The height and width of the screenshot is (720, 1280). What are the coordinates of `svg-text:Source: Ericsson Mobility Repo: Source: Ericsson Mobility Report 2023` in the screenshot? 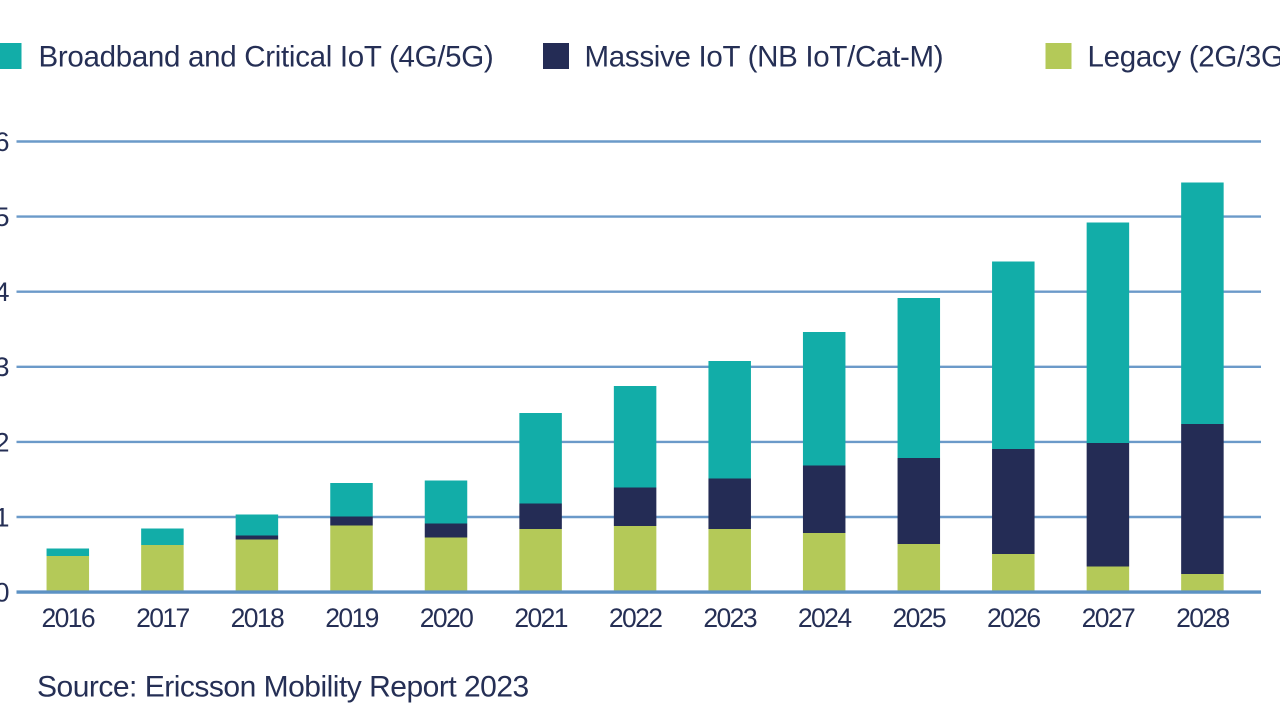 It's located at (283, 687).